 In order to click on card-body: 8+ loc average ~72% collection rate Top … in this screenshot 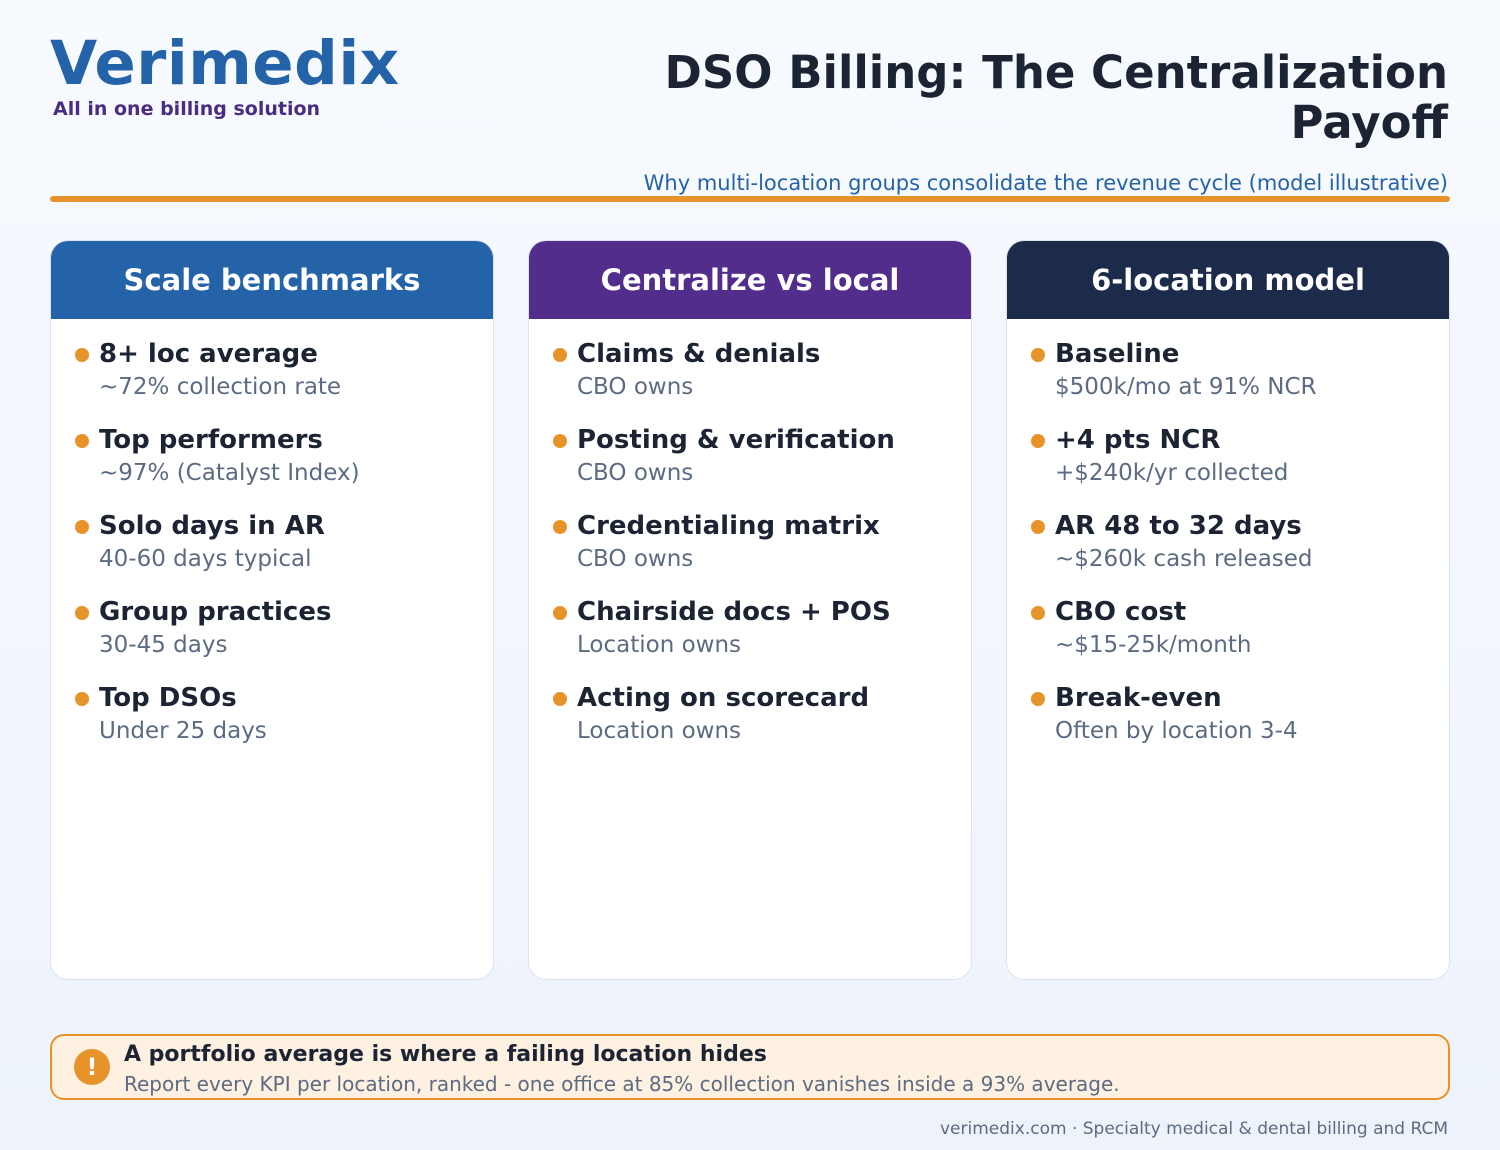, I will do `click(272, 542)`.